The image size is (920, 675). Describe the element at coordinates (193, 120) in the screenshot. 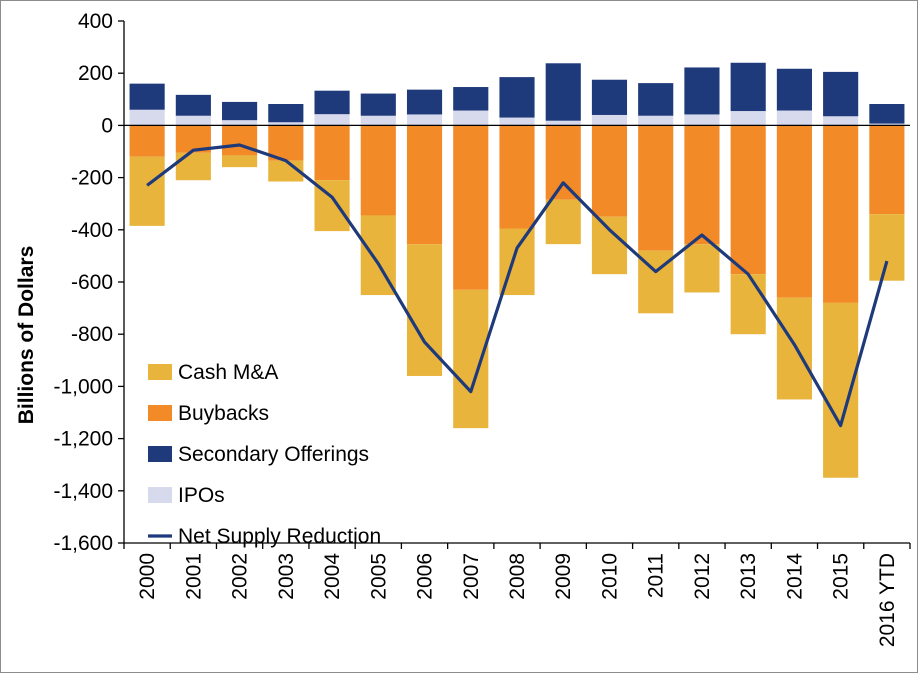

I see `bar-ipos-2001` at that location.